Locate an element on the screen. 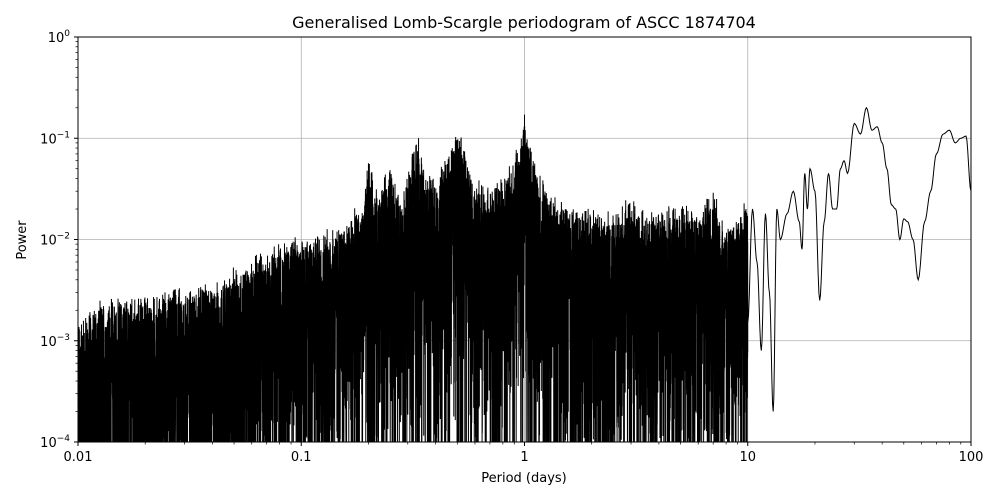 The width and height of the screenshot is (1000, 500). y-tick-label: 10⁻⁴ is located at coordinates (55, 442).